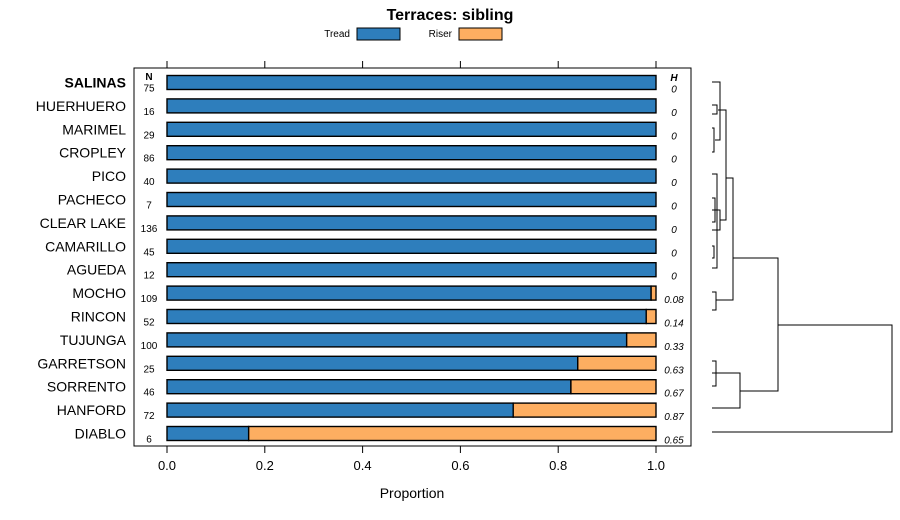 This screenshot has height=520, width=900. I want to click on category-label: SORRENTO, so click(86, 387).